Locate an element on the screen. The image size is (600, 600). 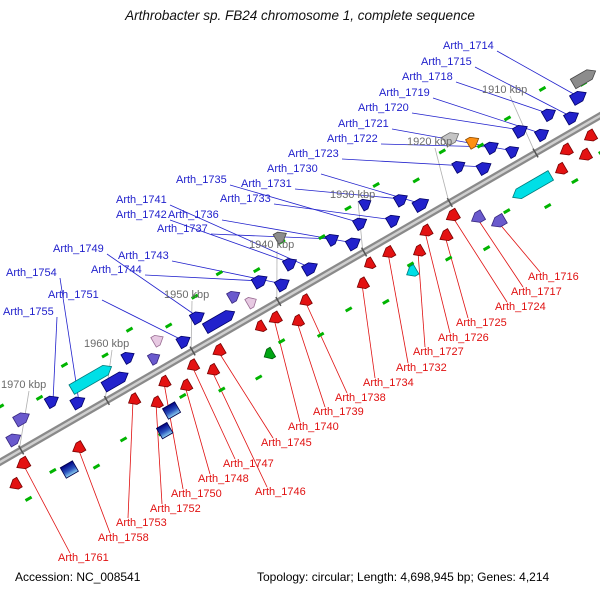
gene-label: Arth_1716 is located at coordinates (553, 277).